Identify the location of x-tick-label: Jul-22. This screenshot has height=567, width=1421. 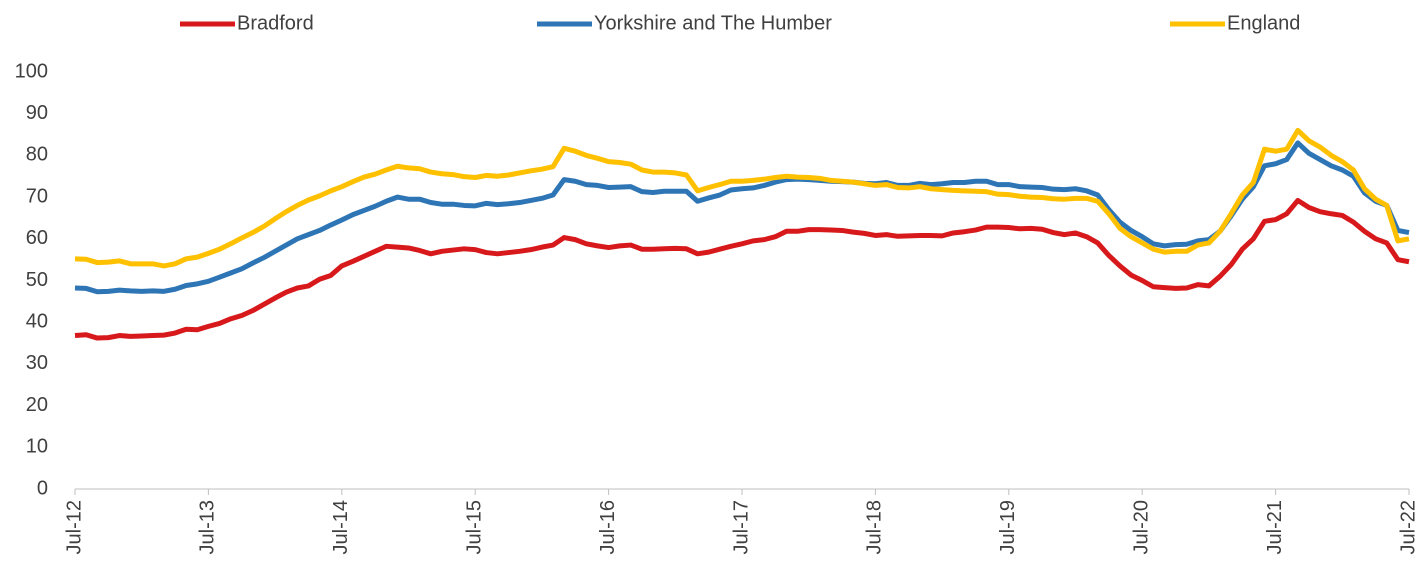
(1408, 527).